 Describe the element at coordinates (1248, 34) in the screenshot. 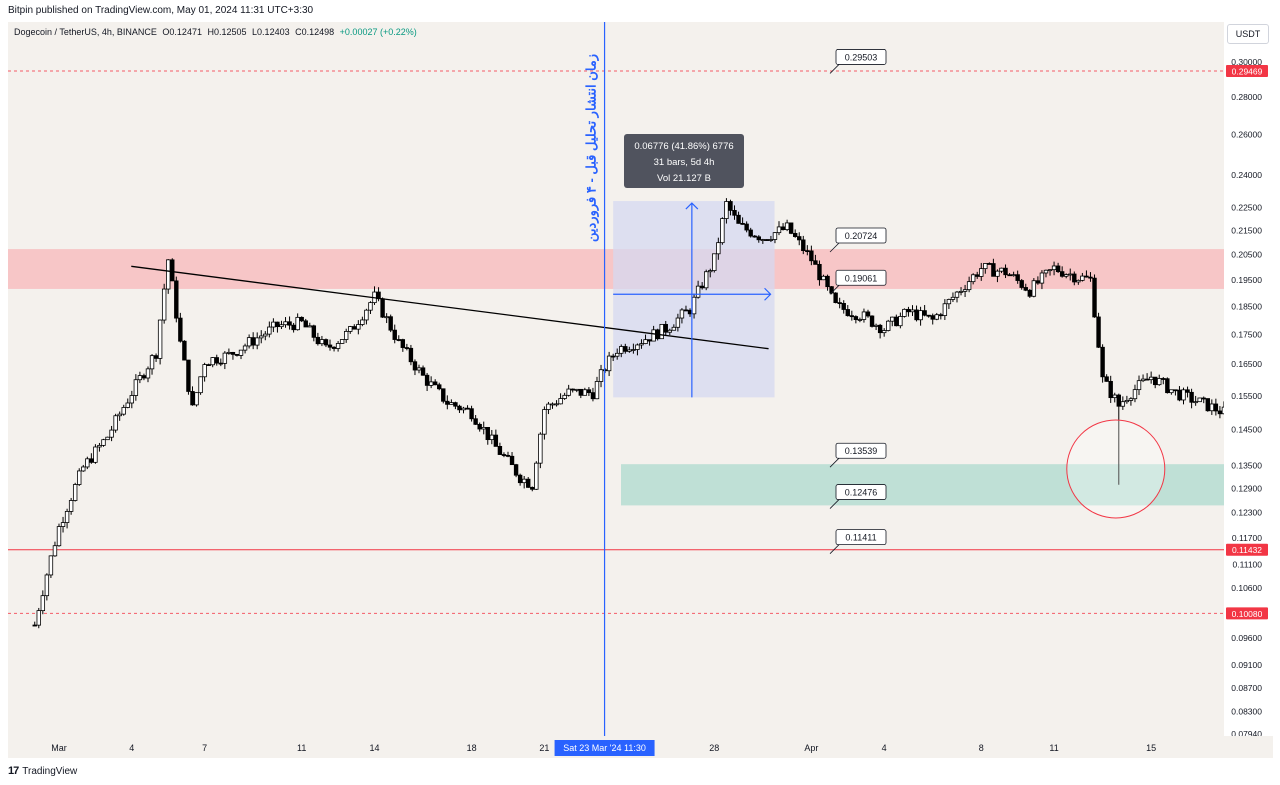

I see `currency-button: USDT` at that location.